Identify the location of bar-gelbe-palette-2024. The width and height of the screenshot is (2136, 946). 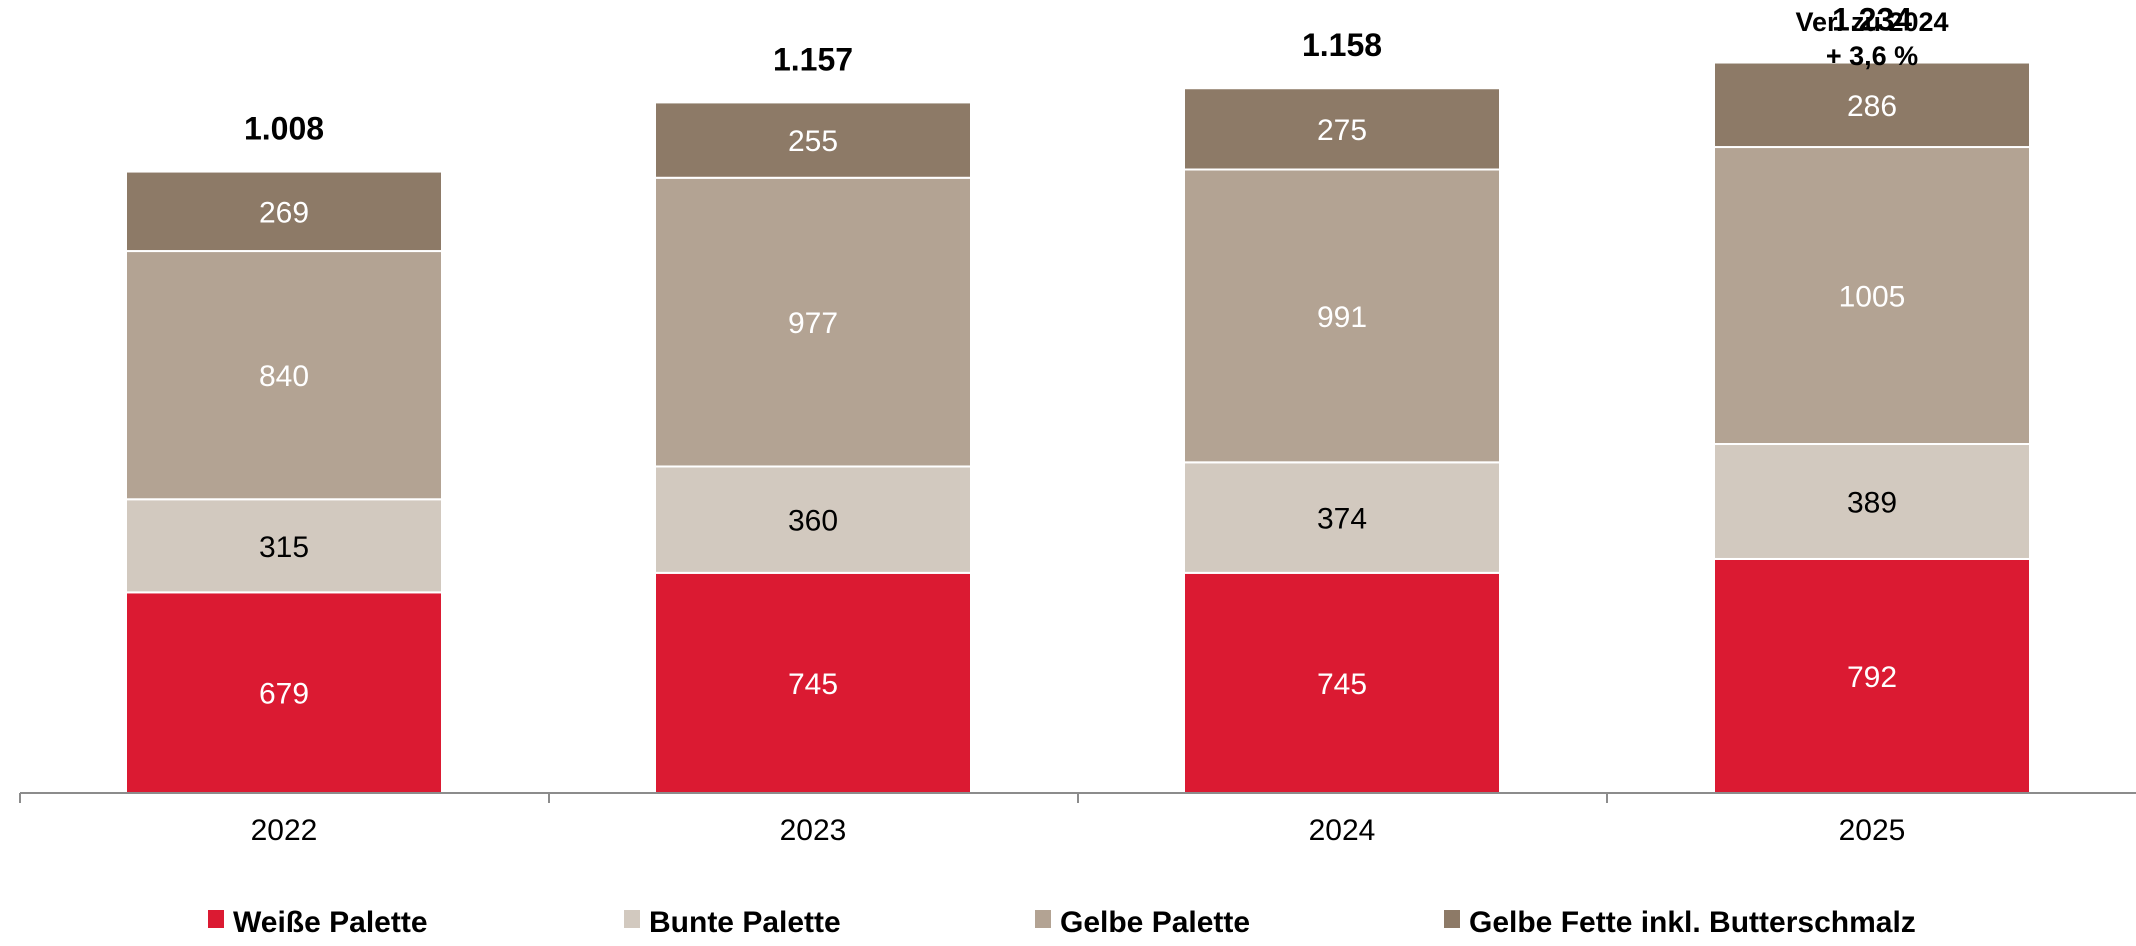
(1342, 316).